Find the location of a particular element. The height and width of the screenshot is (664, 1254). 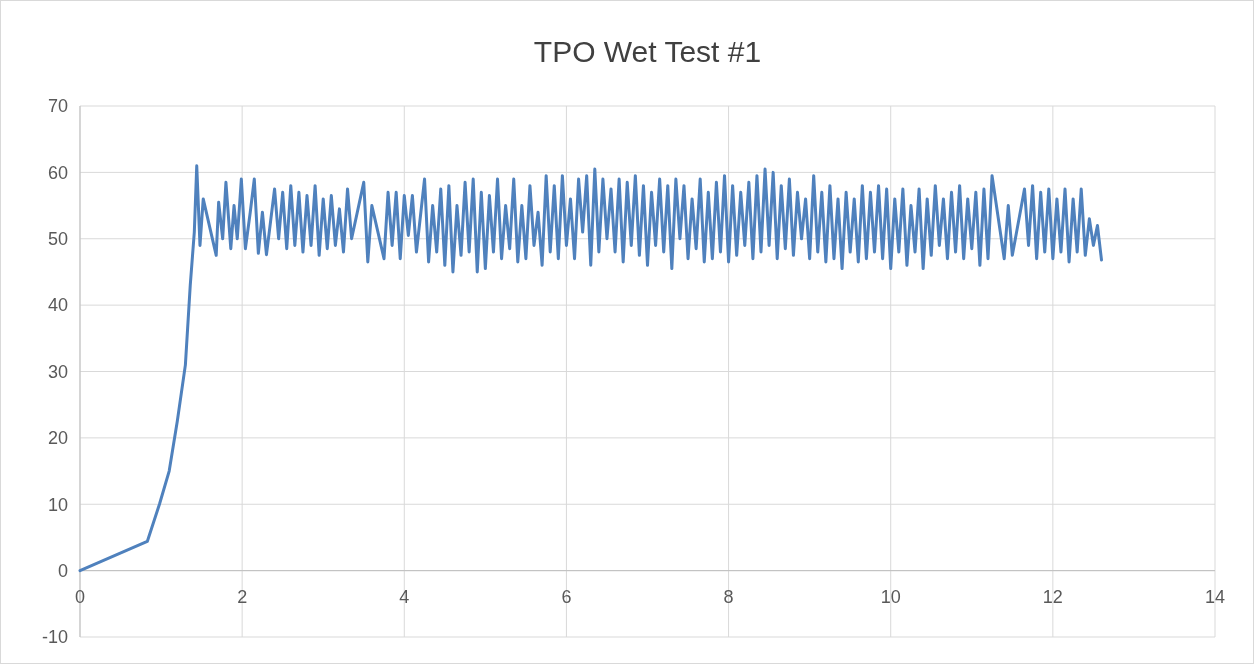

x-tick-label: 4 is located at coordinates (404, 596).